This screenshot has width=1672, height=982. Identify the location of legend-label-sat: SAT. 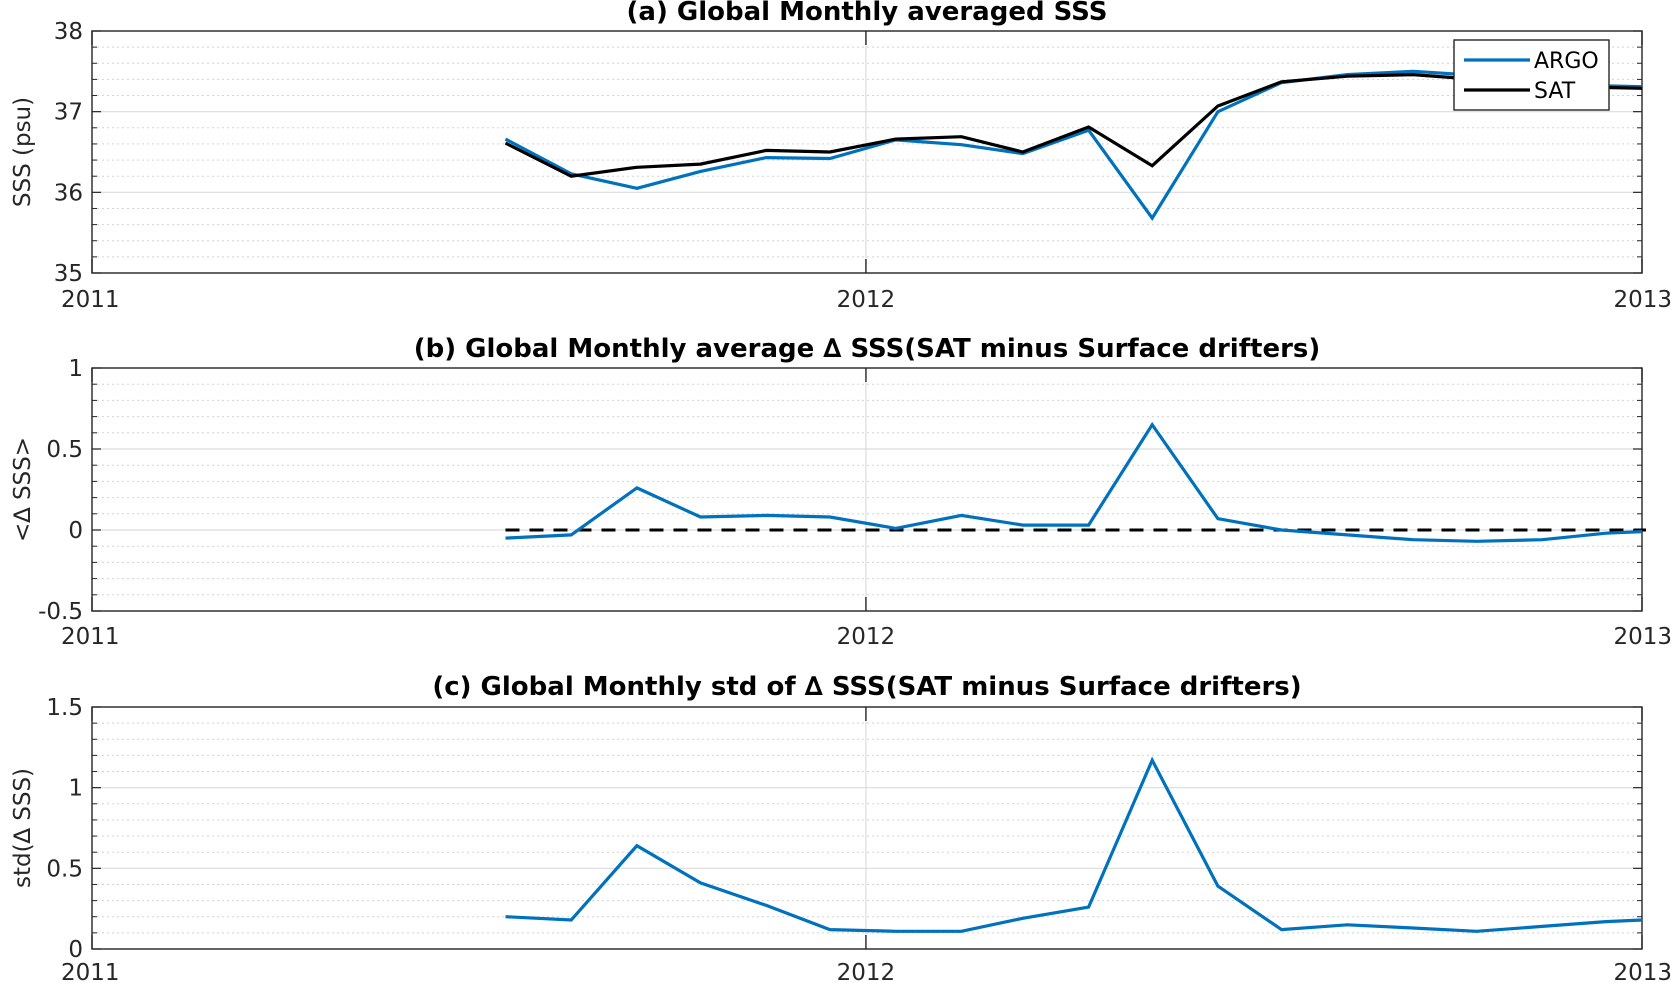
(1555, 91).